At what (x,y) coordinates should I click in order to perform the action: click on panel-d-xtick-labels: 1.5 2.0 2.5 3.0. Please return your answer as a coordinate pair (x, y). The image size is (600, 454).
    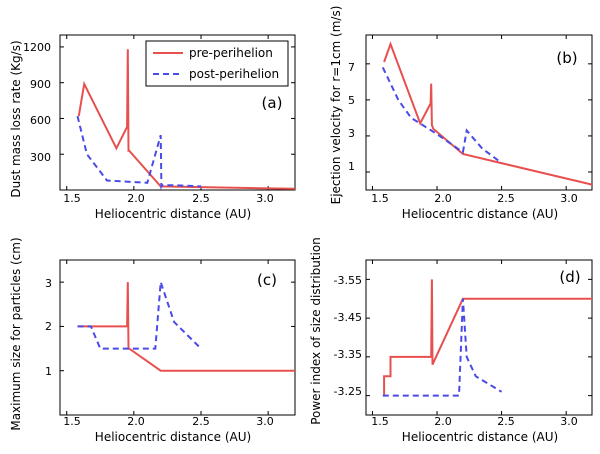
    Looking at the image, I should click on (474, 421).